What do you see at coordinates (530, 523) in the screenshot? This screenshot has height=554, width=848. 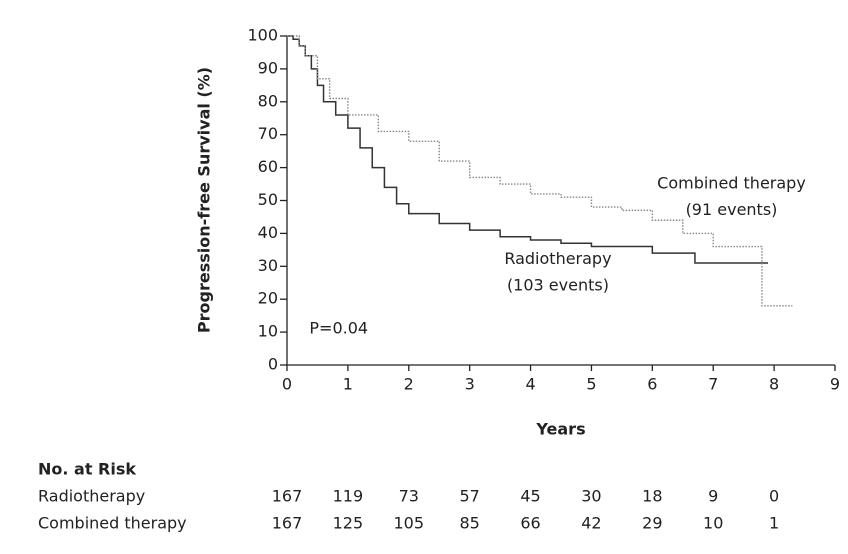 I see `risk-count: 66` at bounding box center [530, 523].